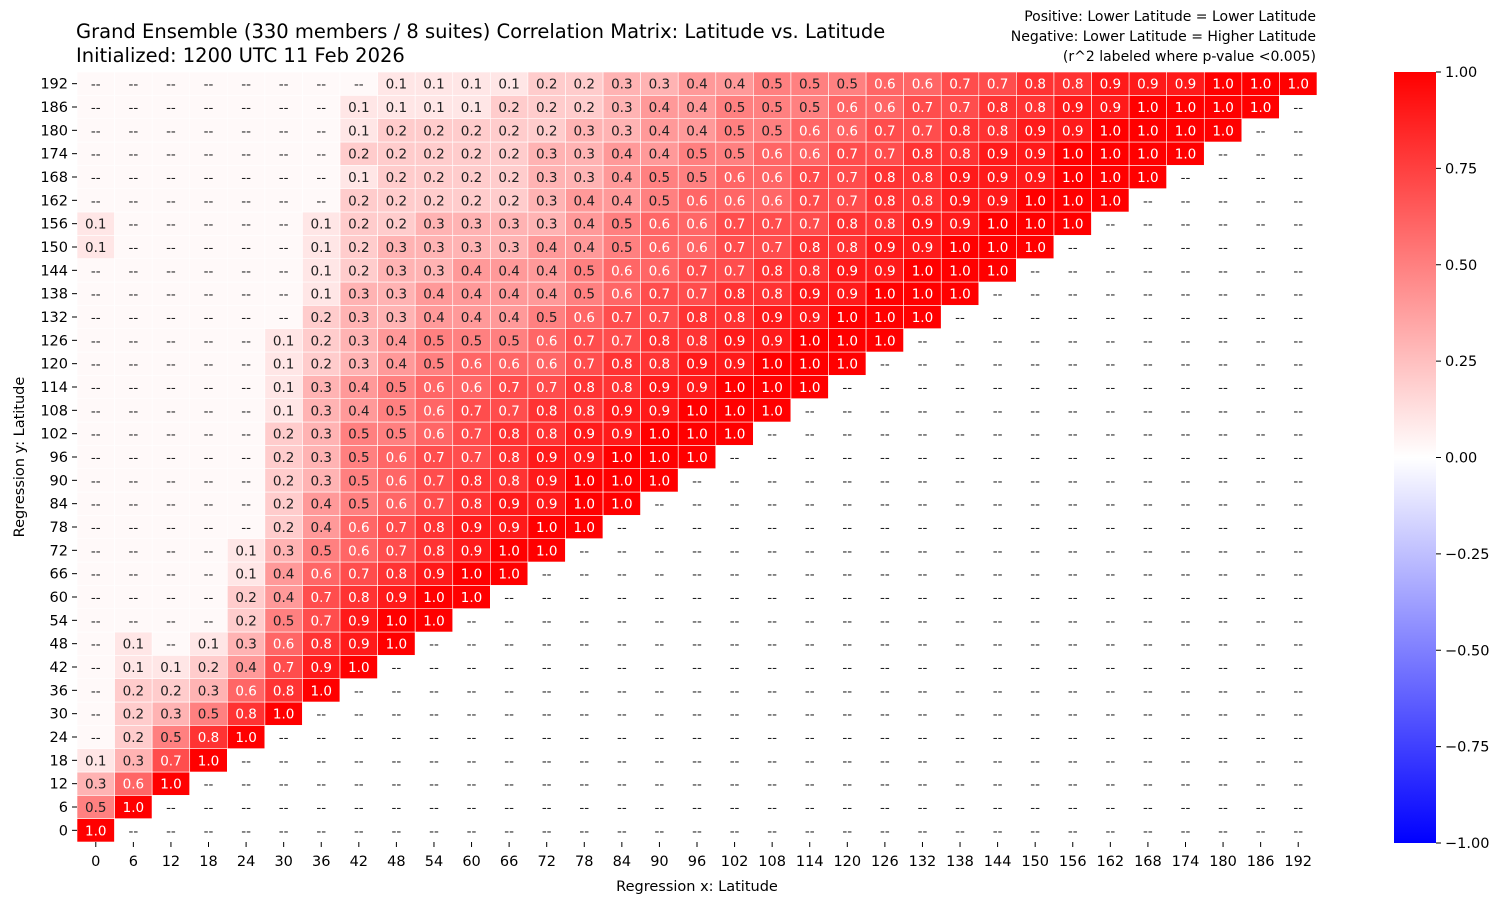 The height and width of the screenshot is (907, 1503). What do you see at coordinates (54, 388) in the screenshot?
I see `y-tick-label: 114` at bounding box center [54, 388].